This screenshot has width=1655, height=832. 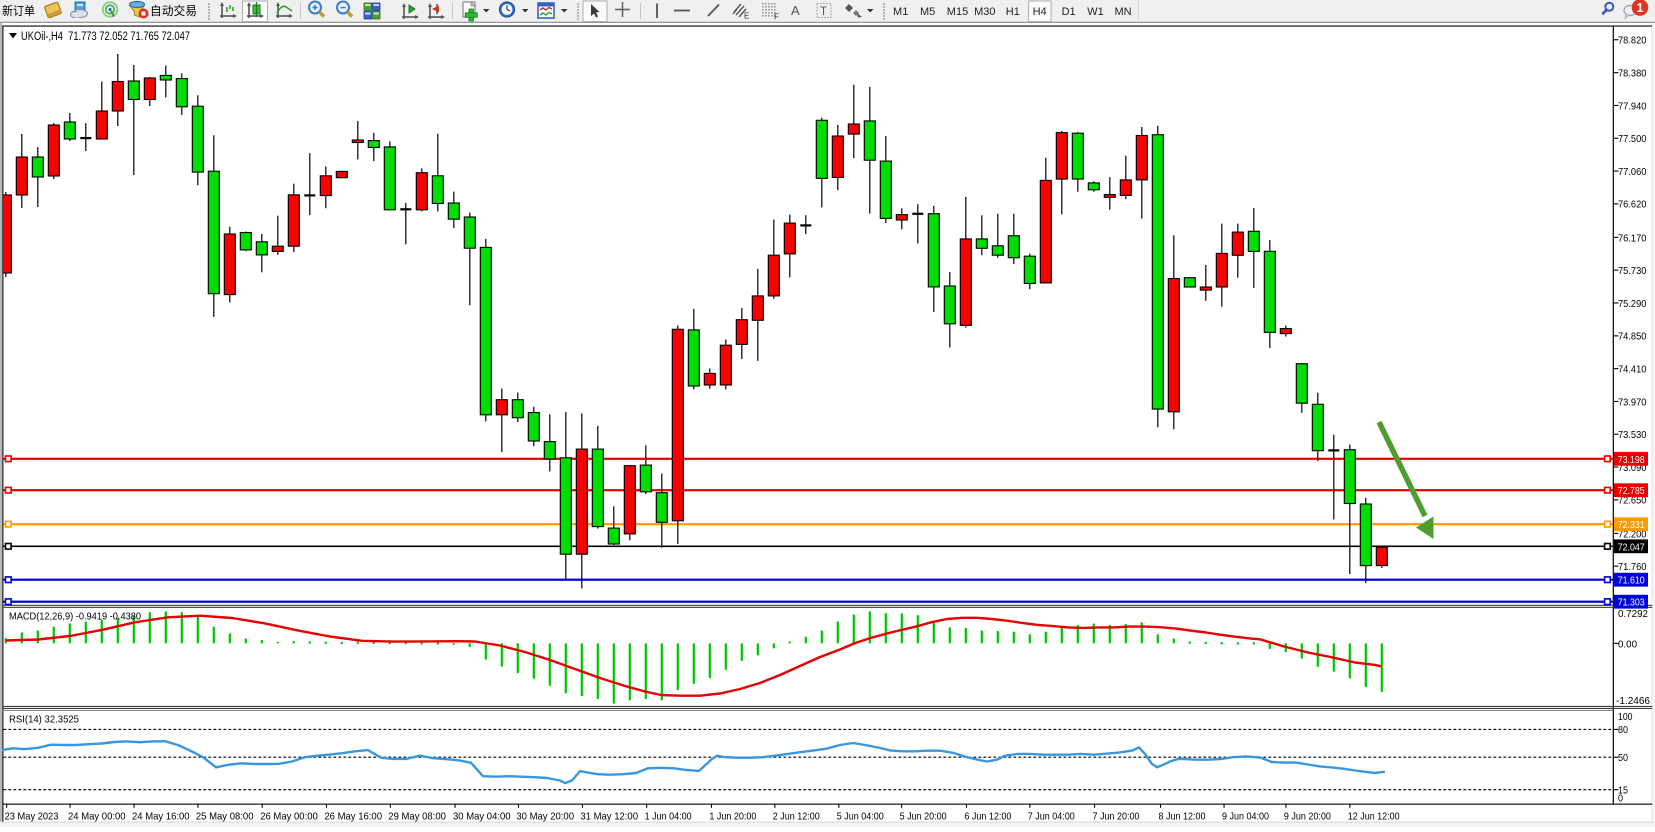 I want to click on svg-text: W1, so click(x=1095, y=12).